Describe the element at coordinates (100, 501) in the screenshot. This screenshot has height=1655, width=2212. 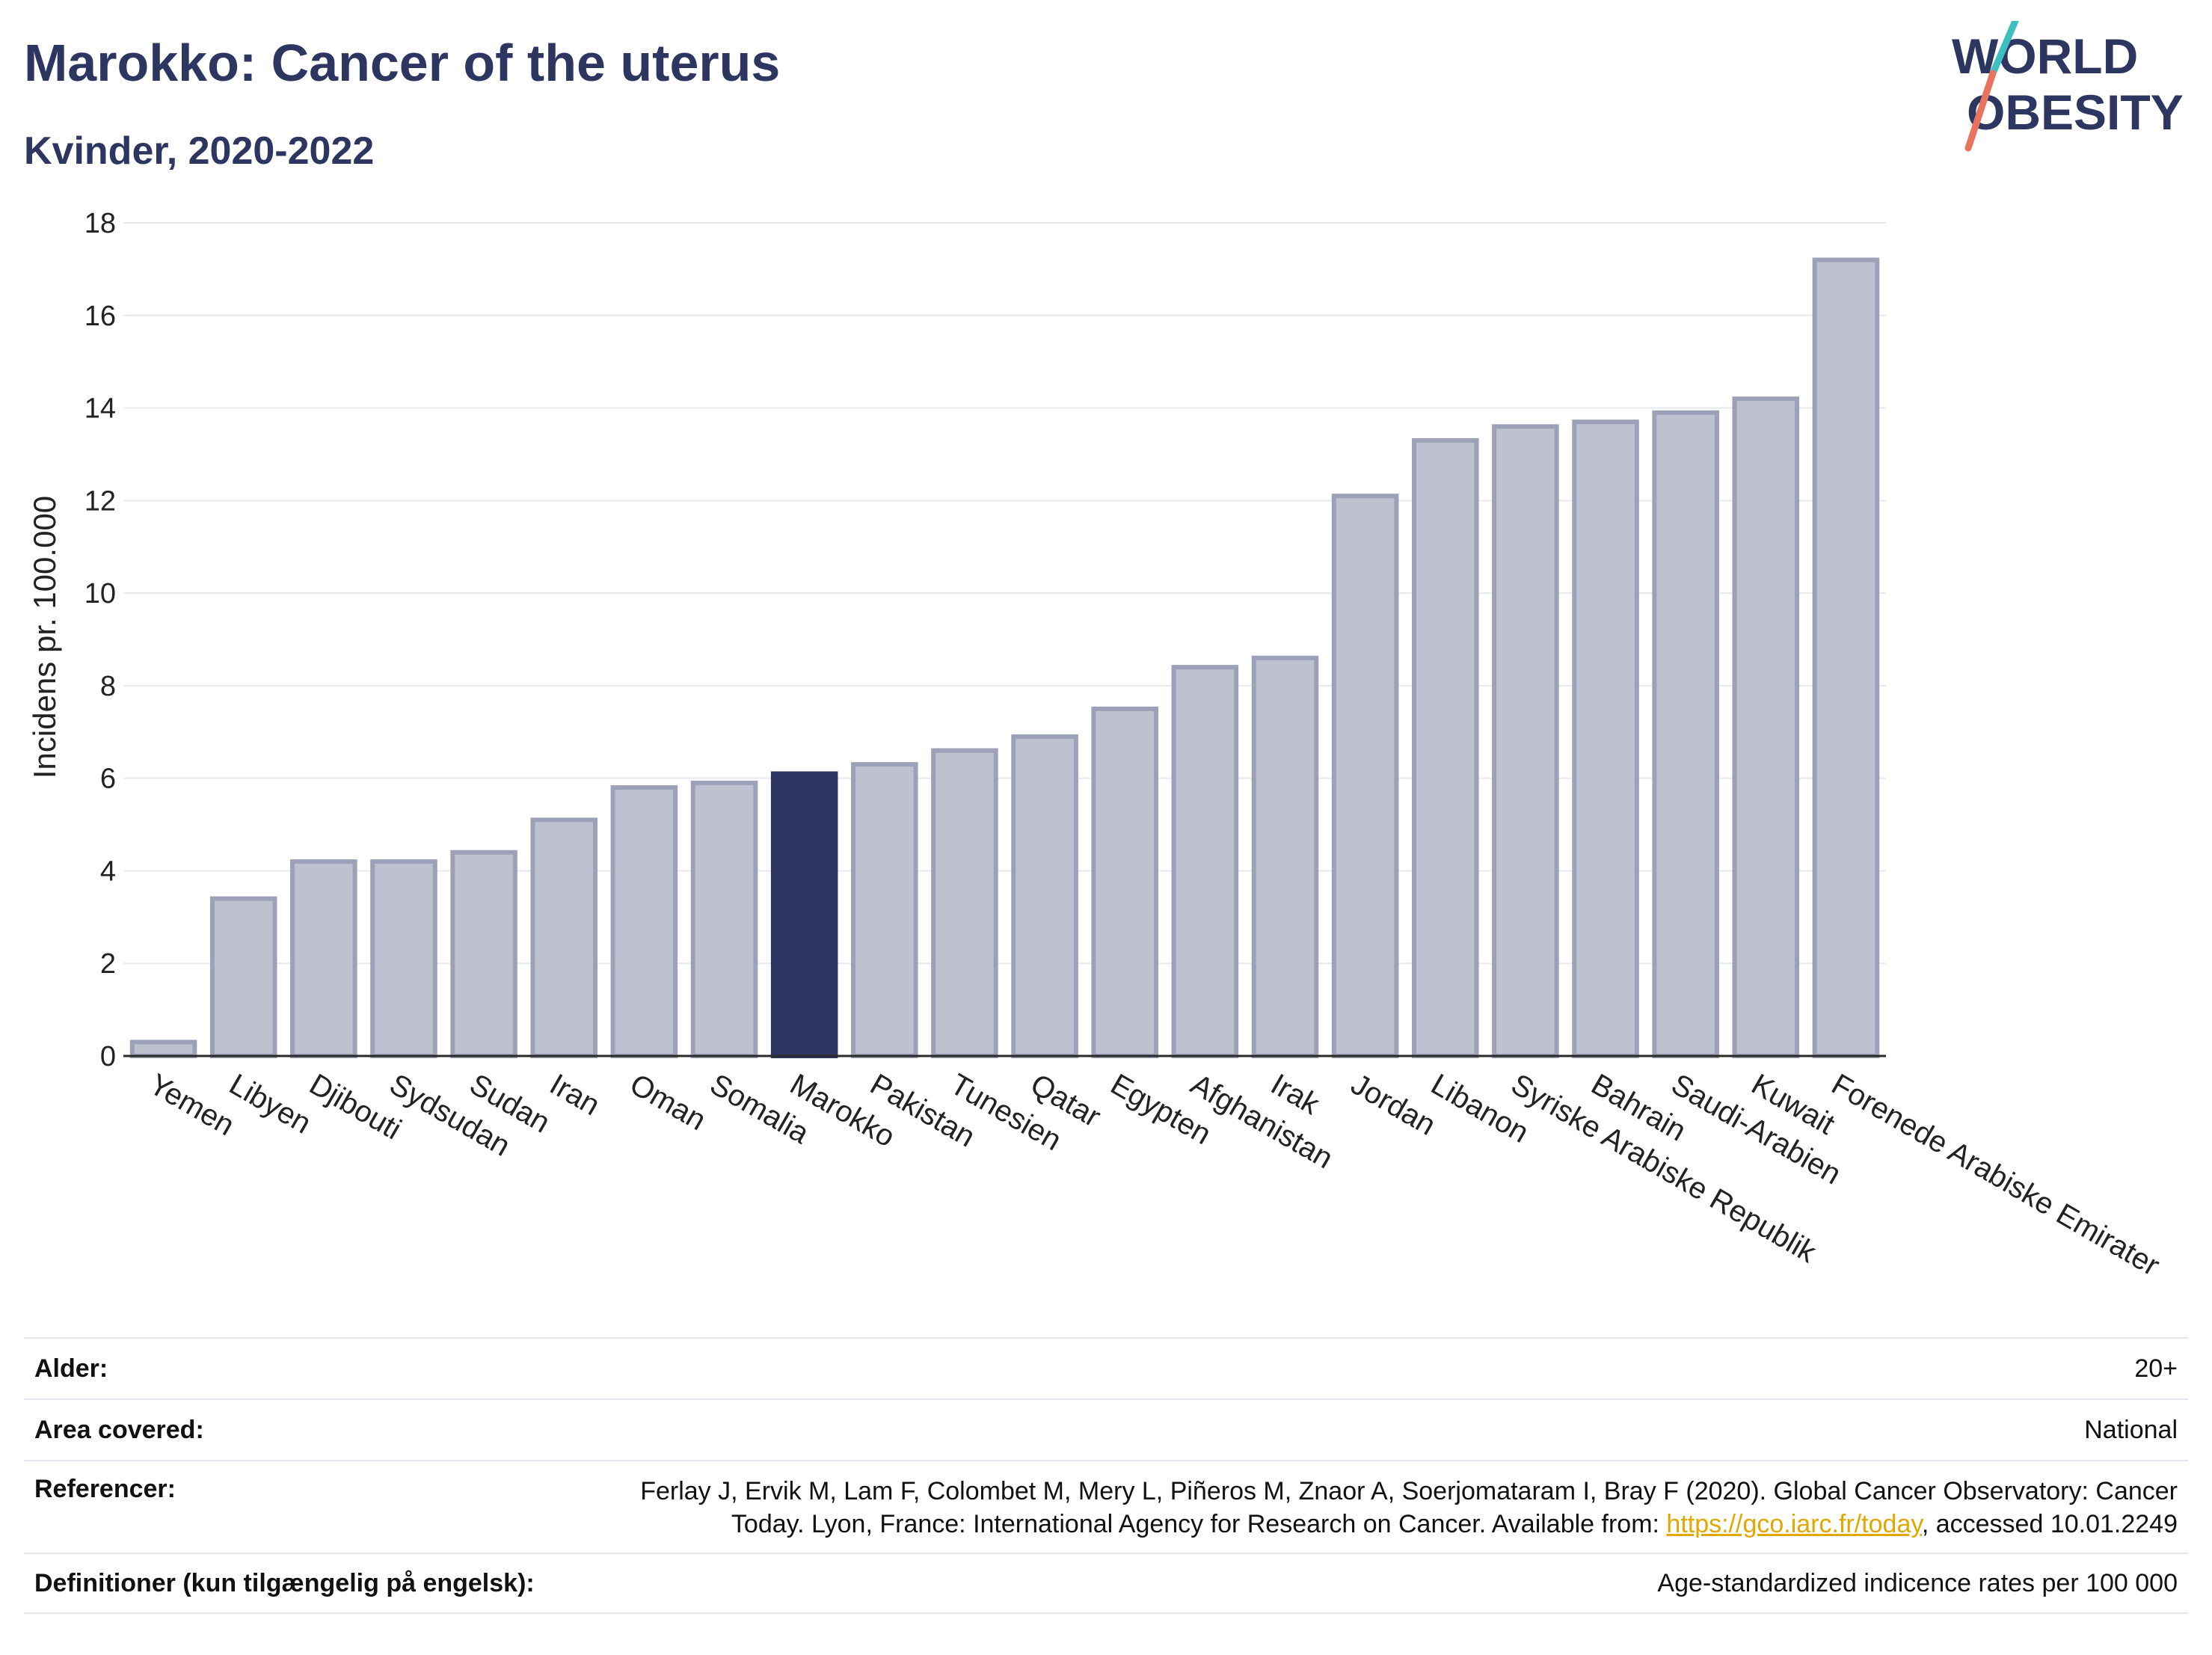
I see `y-tick-label: 12` at that location.